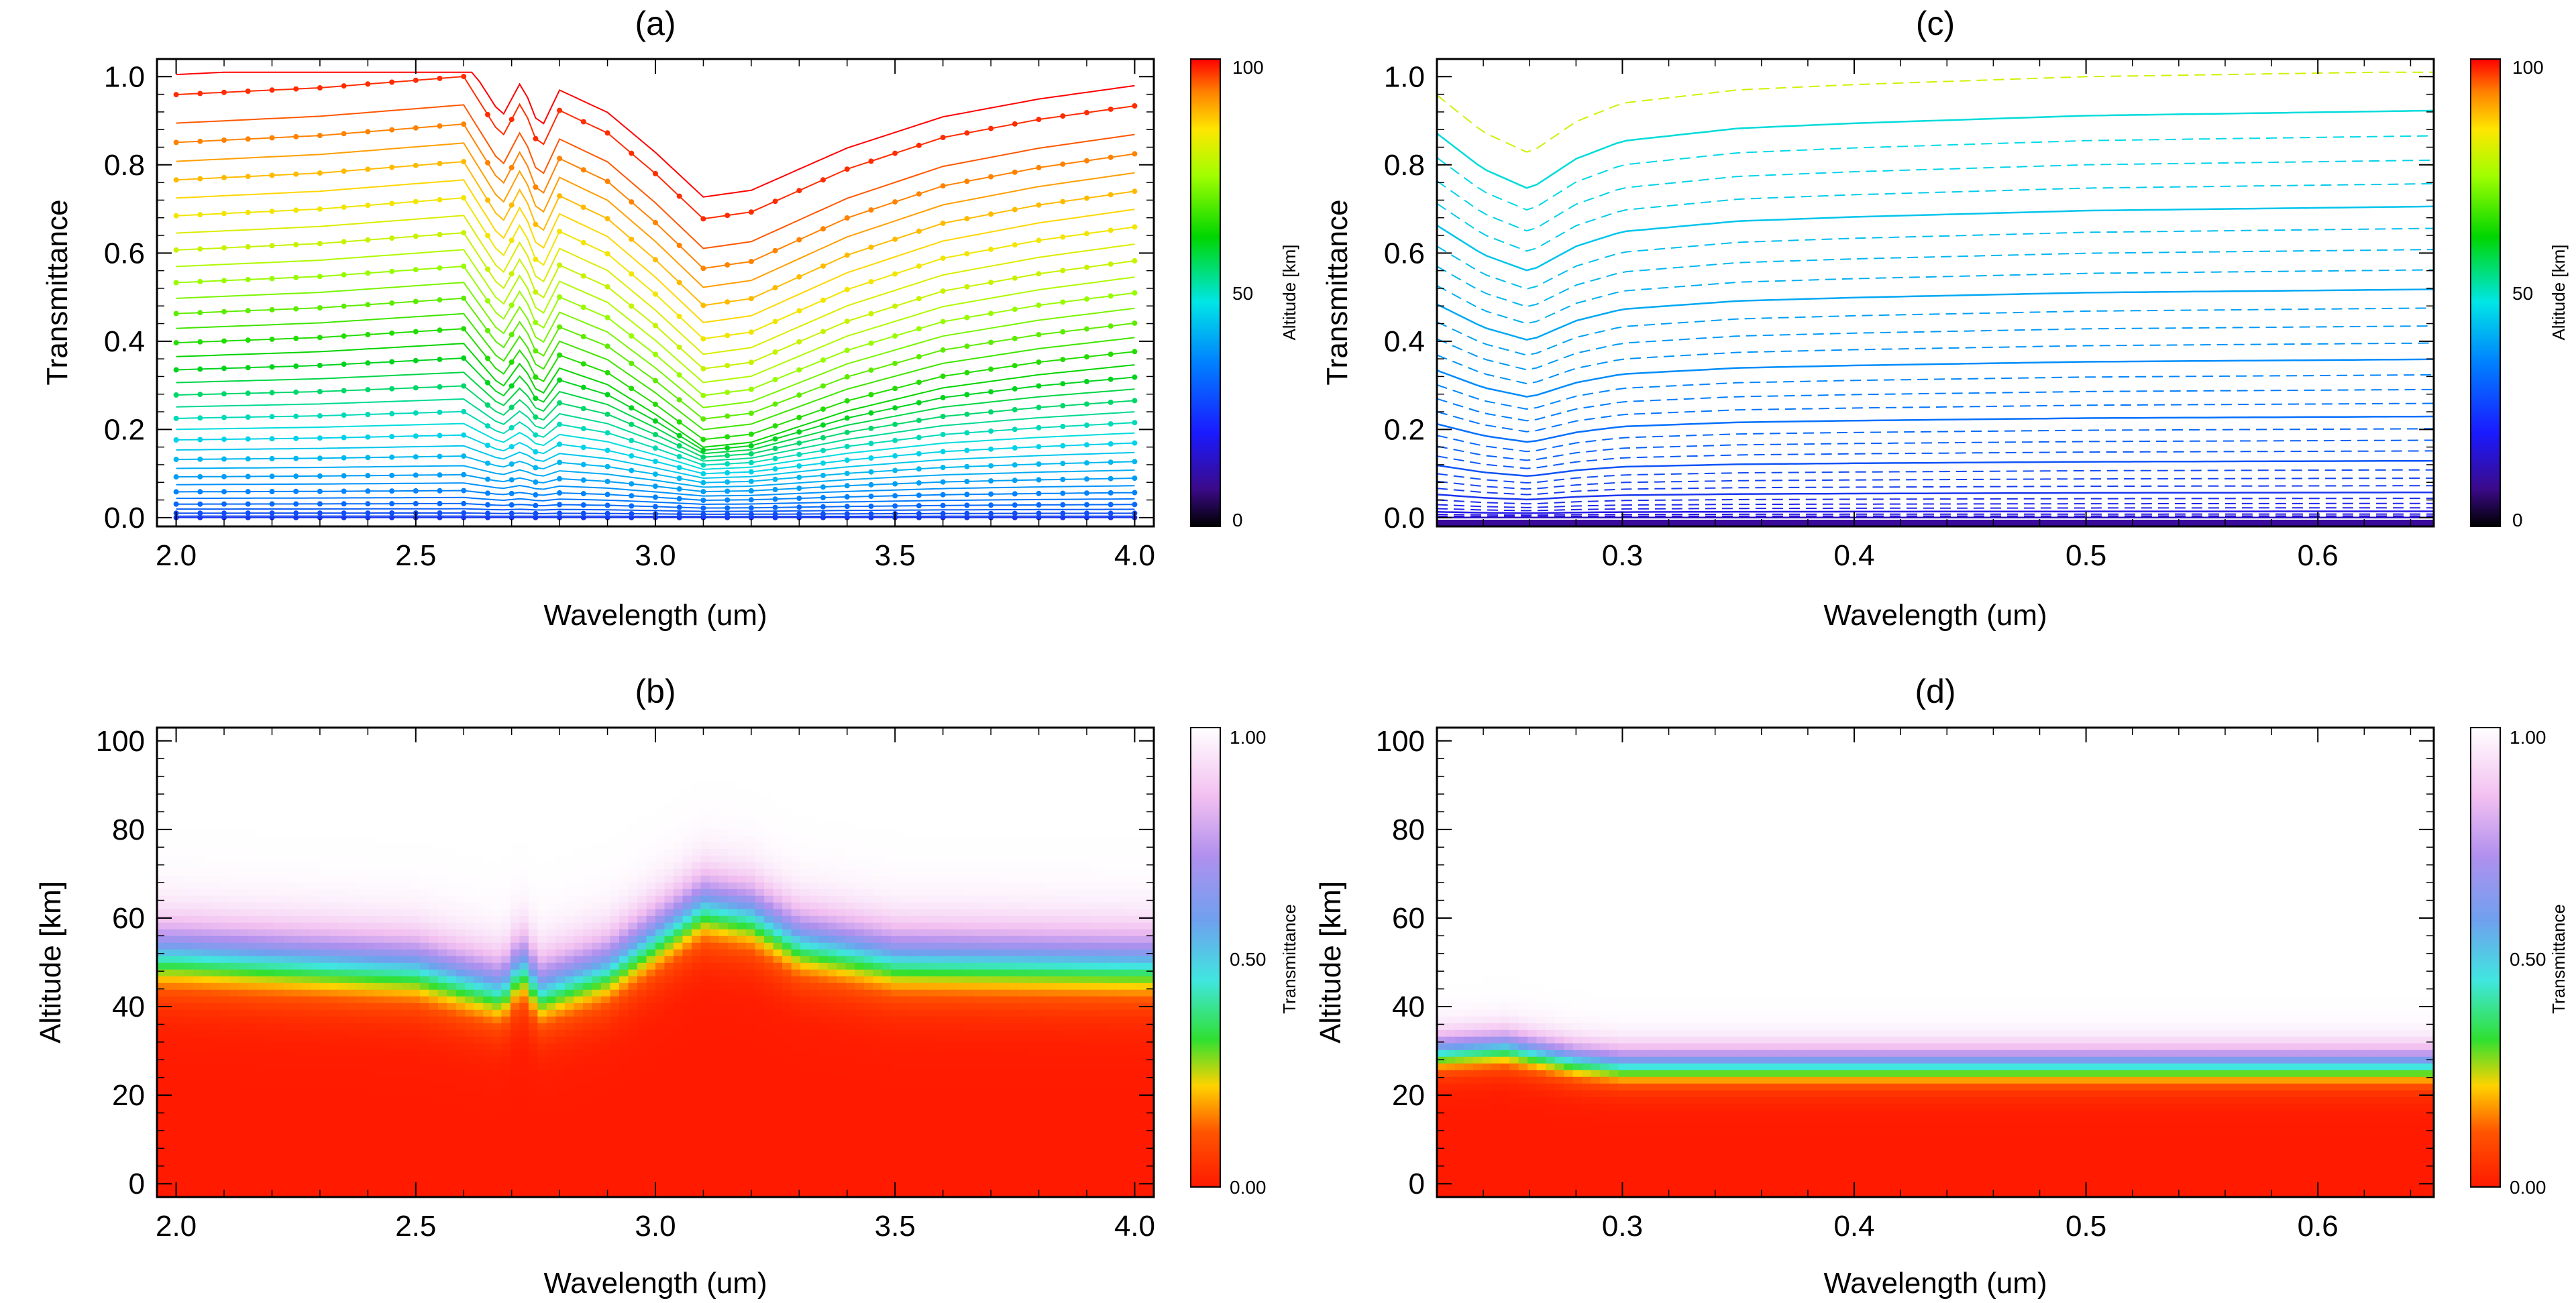  I want to click on x-tick-label: 0.3, so click(1622, 555).